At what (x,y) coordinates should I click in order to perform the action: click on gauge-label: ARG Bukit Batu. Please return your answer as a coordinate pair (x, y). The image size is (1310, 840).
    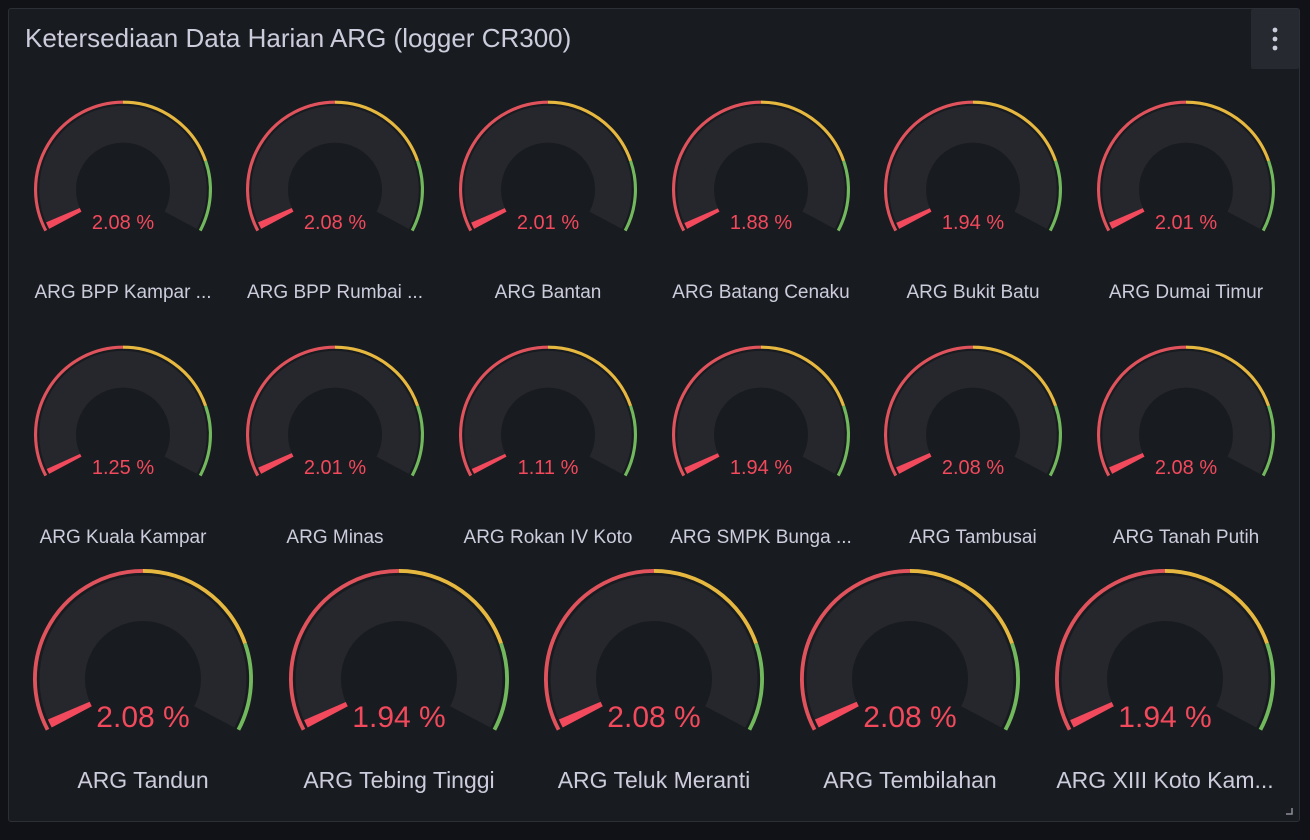
    Looking at the image, I should click on (972, 292).